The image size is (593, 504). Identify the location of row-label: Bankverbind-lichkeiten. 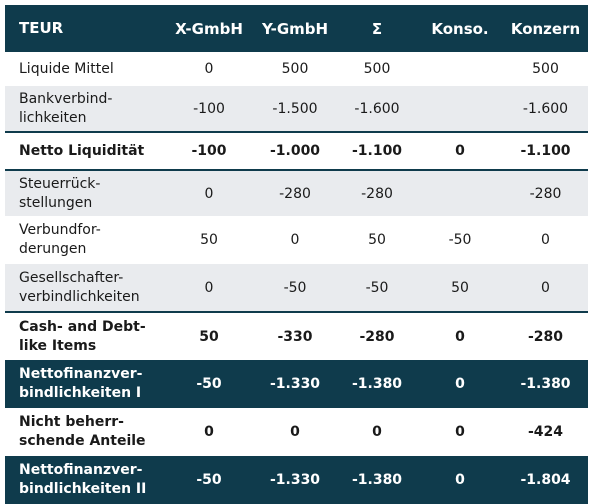
(66, 108).